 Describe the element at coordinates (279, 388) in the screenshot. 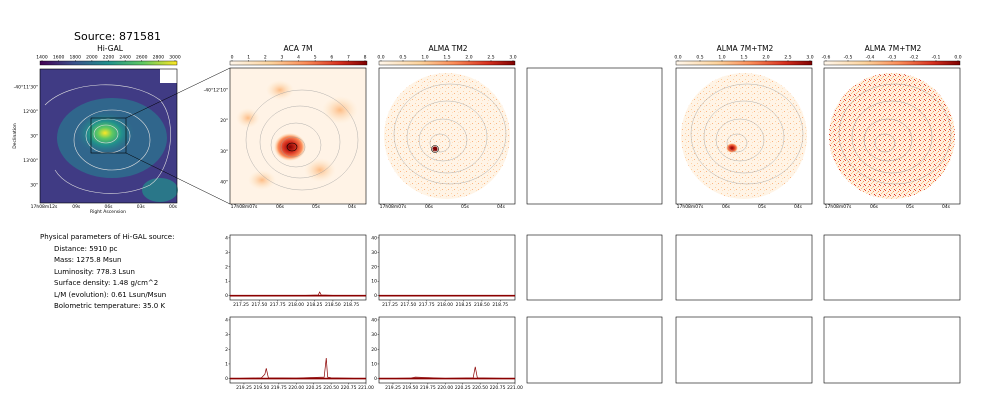

I see `spectrum-x-tick-label: 219.75` at that location.